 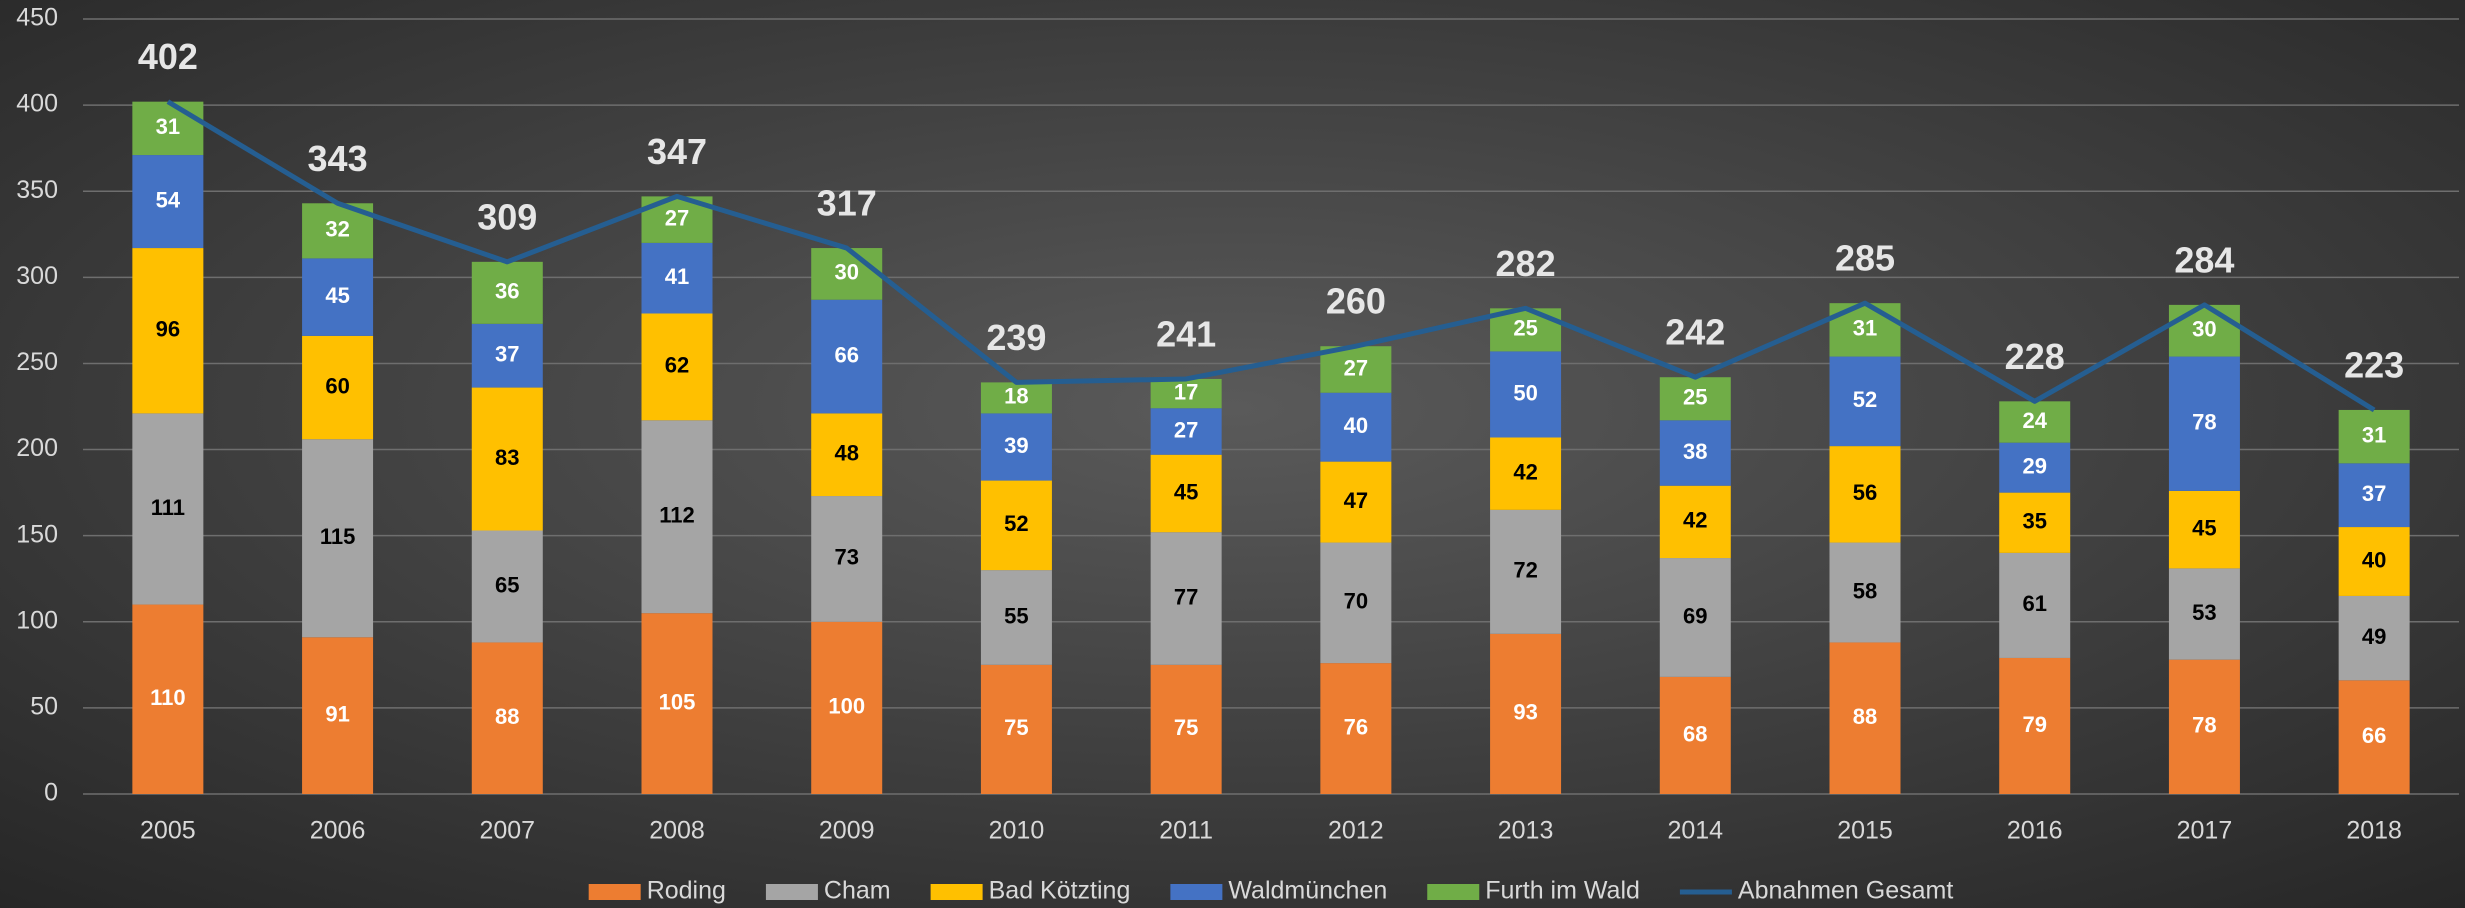 I want to click on x-tick-label: 2009, so click(x=847, y=831).